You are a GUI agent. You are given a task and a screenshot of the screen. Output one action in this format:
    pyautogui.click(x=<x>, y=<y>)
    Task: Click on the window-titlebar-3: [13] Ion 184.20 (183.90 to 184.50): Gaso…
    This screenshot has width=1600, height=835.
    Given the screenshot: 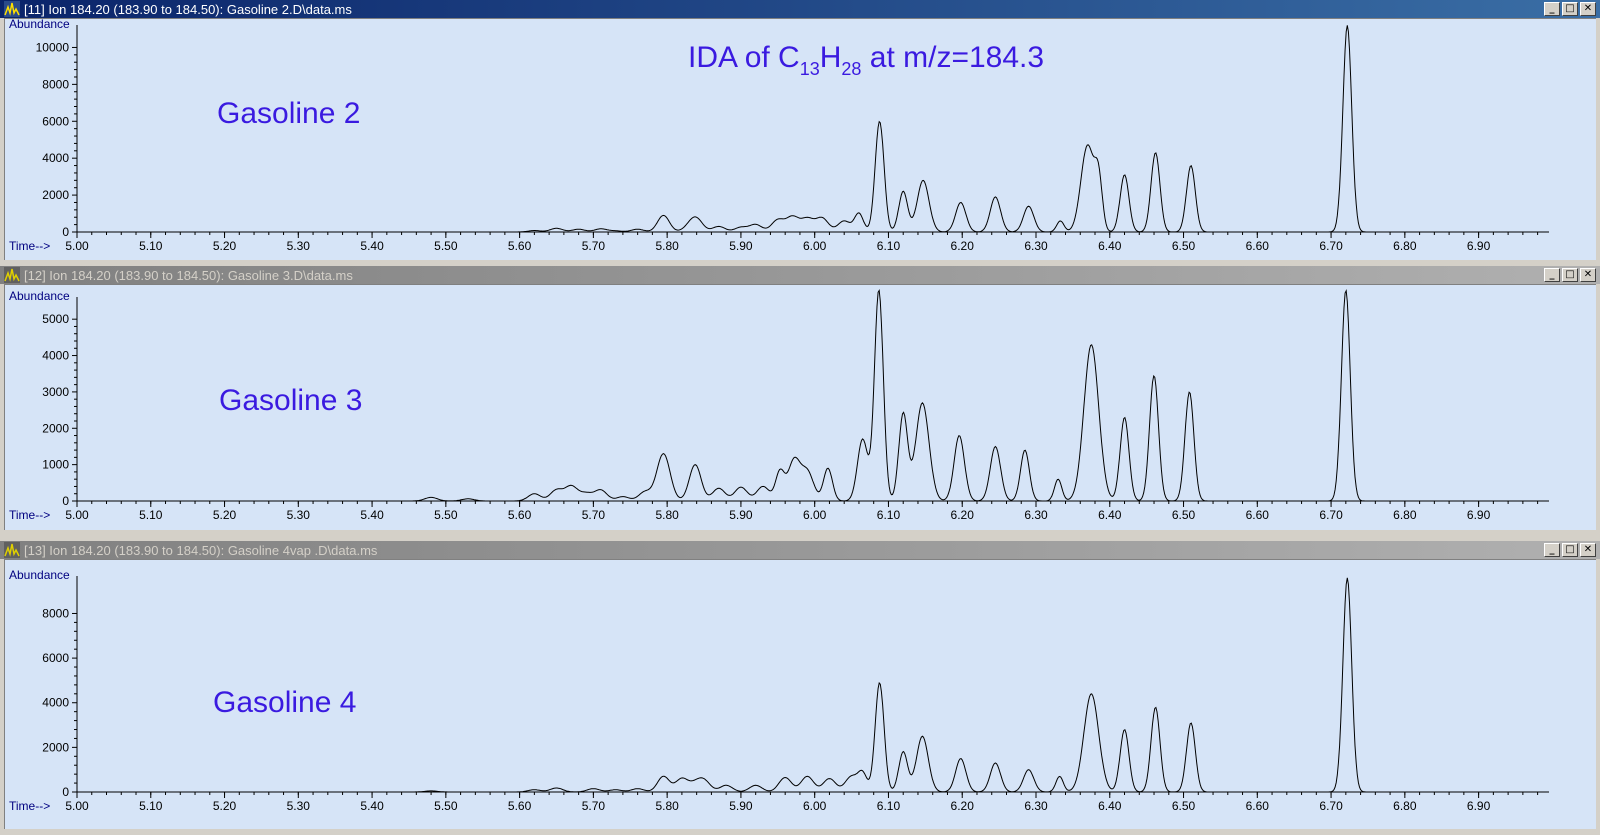 What is the action you would take?
    pyautogui.click(x=800, y=550)
    